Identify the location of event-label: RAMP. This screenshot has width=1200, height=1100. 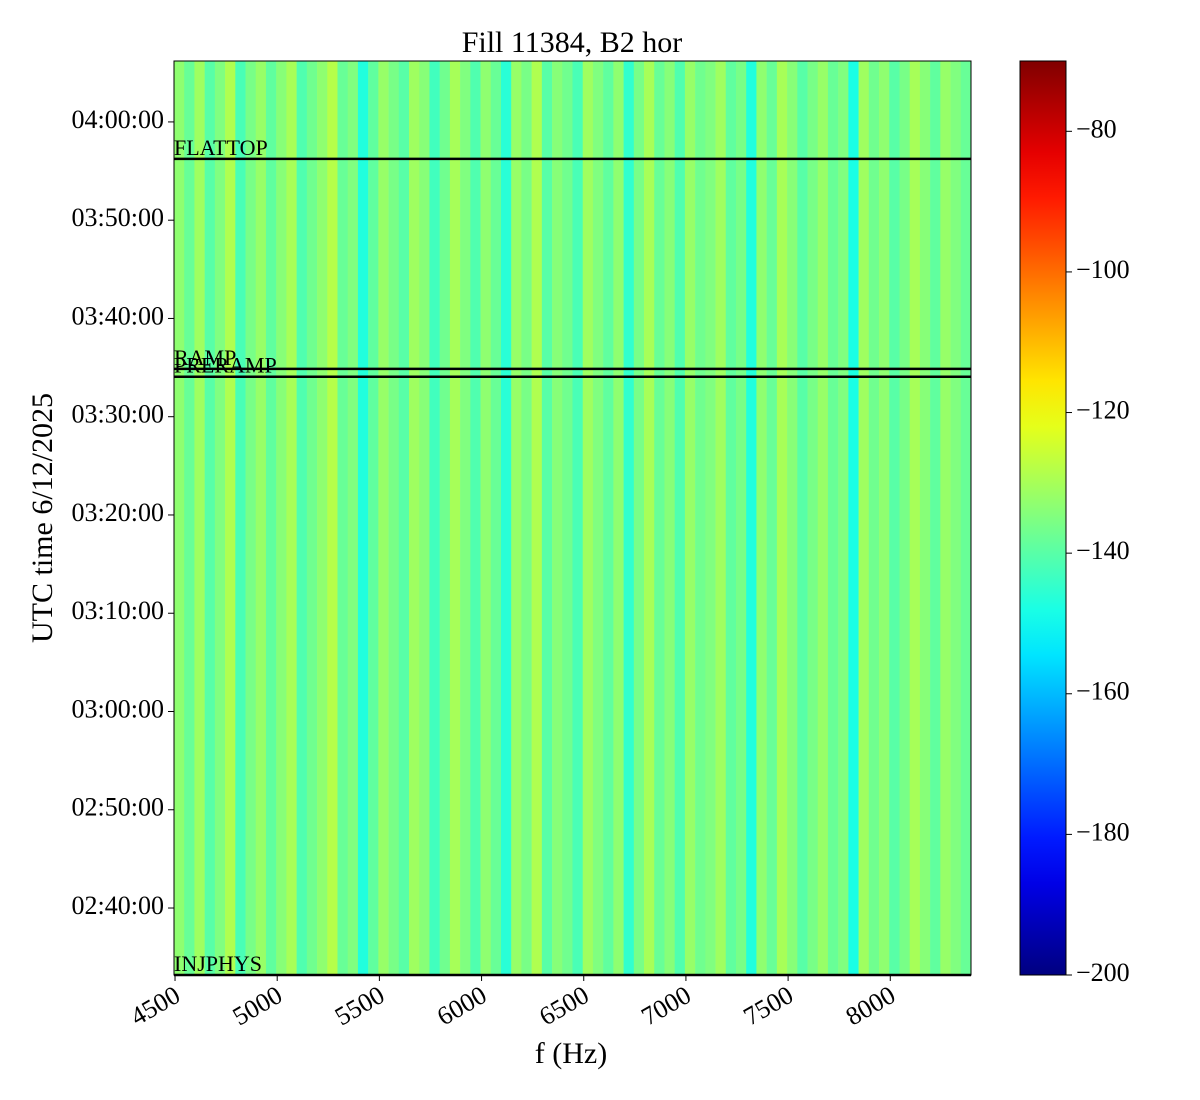
(205, 357).